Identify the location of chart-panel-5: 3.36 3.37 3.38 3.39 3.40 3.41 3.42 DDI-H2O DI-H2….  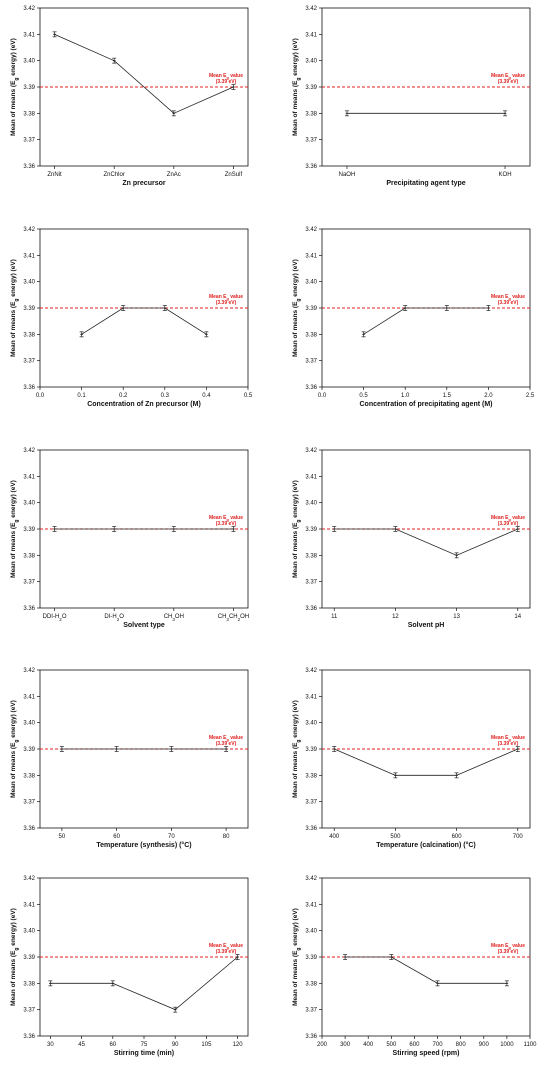
(129, 538).